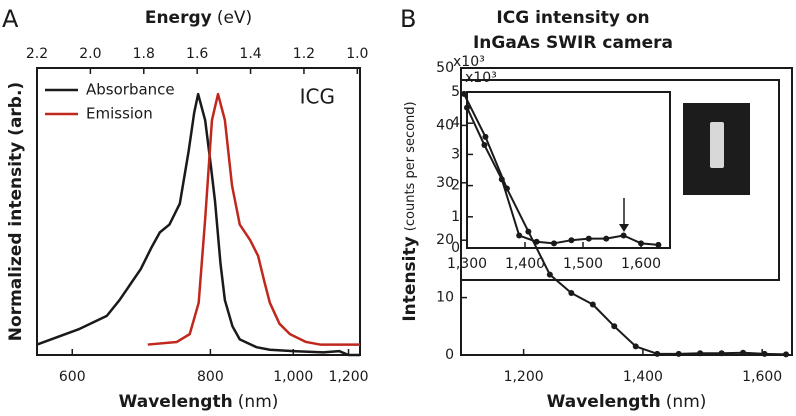 Image resolution: width=796 pixels, height=416 pixels. Describe the element at coordinates (717, 145) in the screenshot. I see `photo-sample` at that location.